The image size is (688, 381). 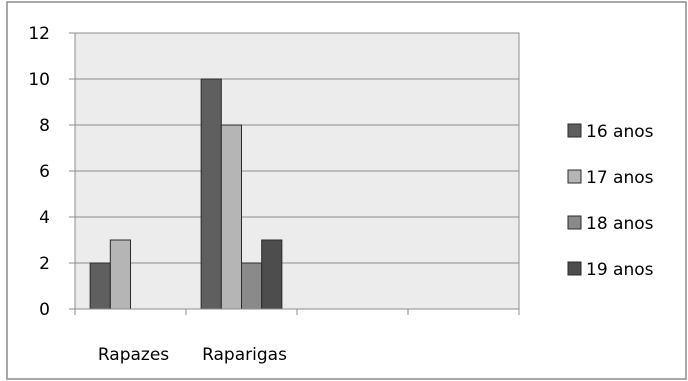 What do you see at coordinates (297, 337) in the screenshot?
I see `x-axis-ticks: Rapazes Raparigas` at bounding box center [297, 337].